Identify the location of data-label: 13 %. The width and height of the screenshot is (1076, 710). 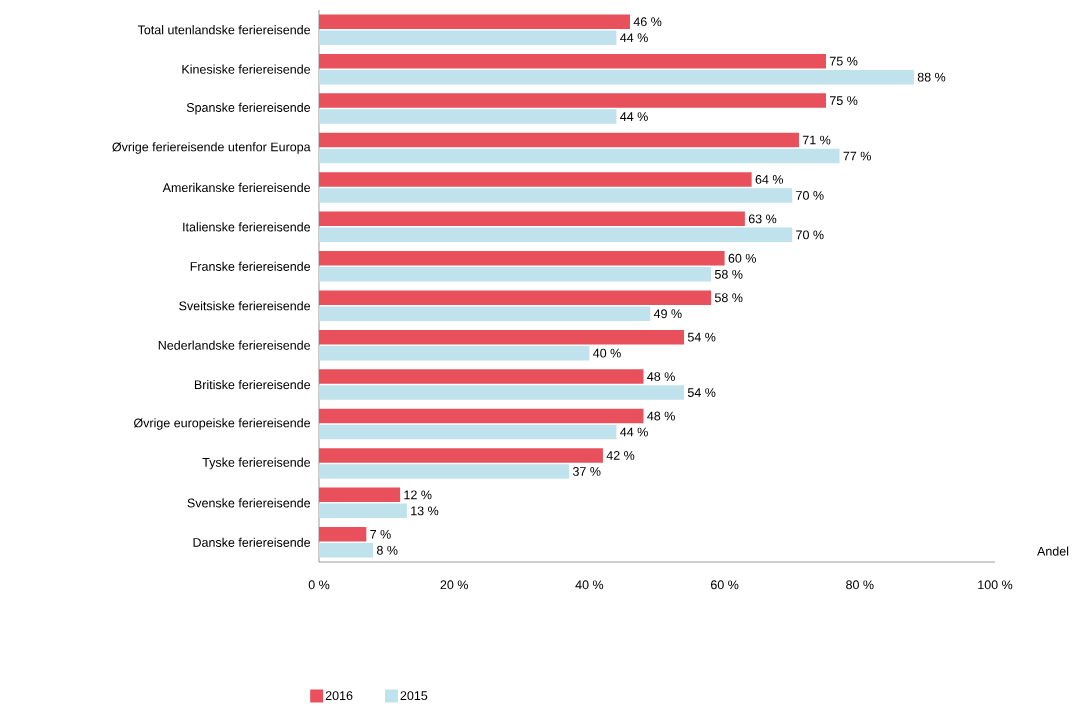
(425, 511).